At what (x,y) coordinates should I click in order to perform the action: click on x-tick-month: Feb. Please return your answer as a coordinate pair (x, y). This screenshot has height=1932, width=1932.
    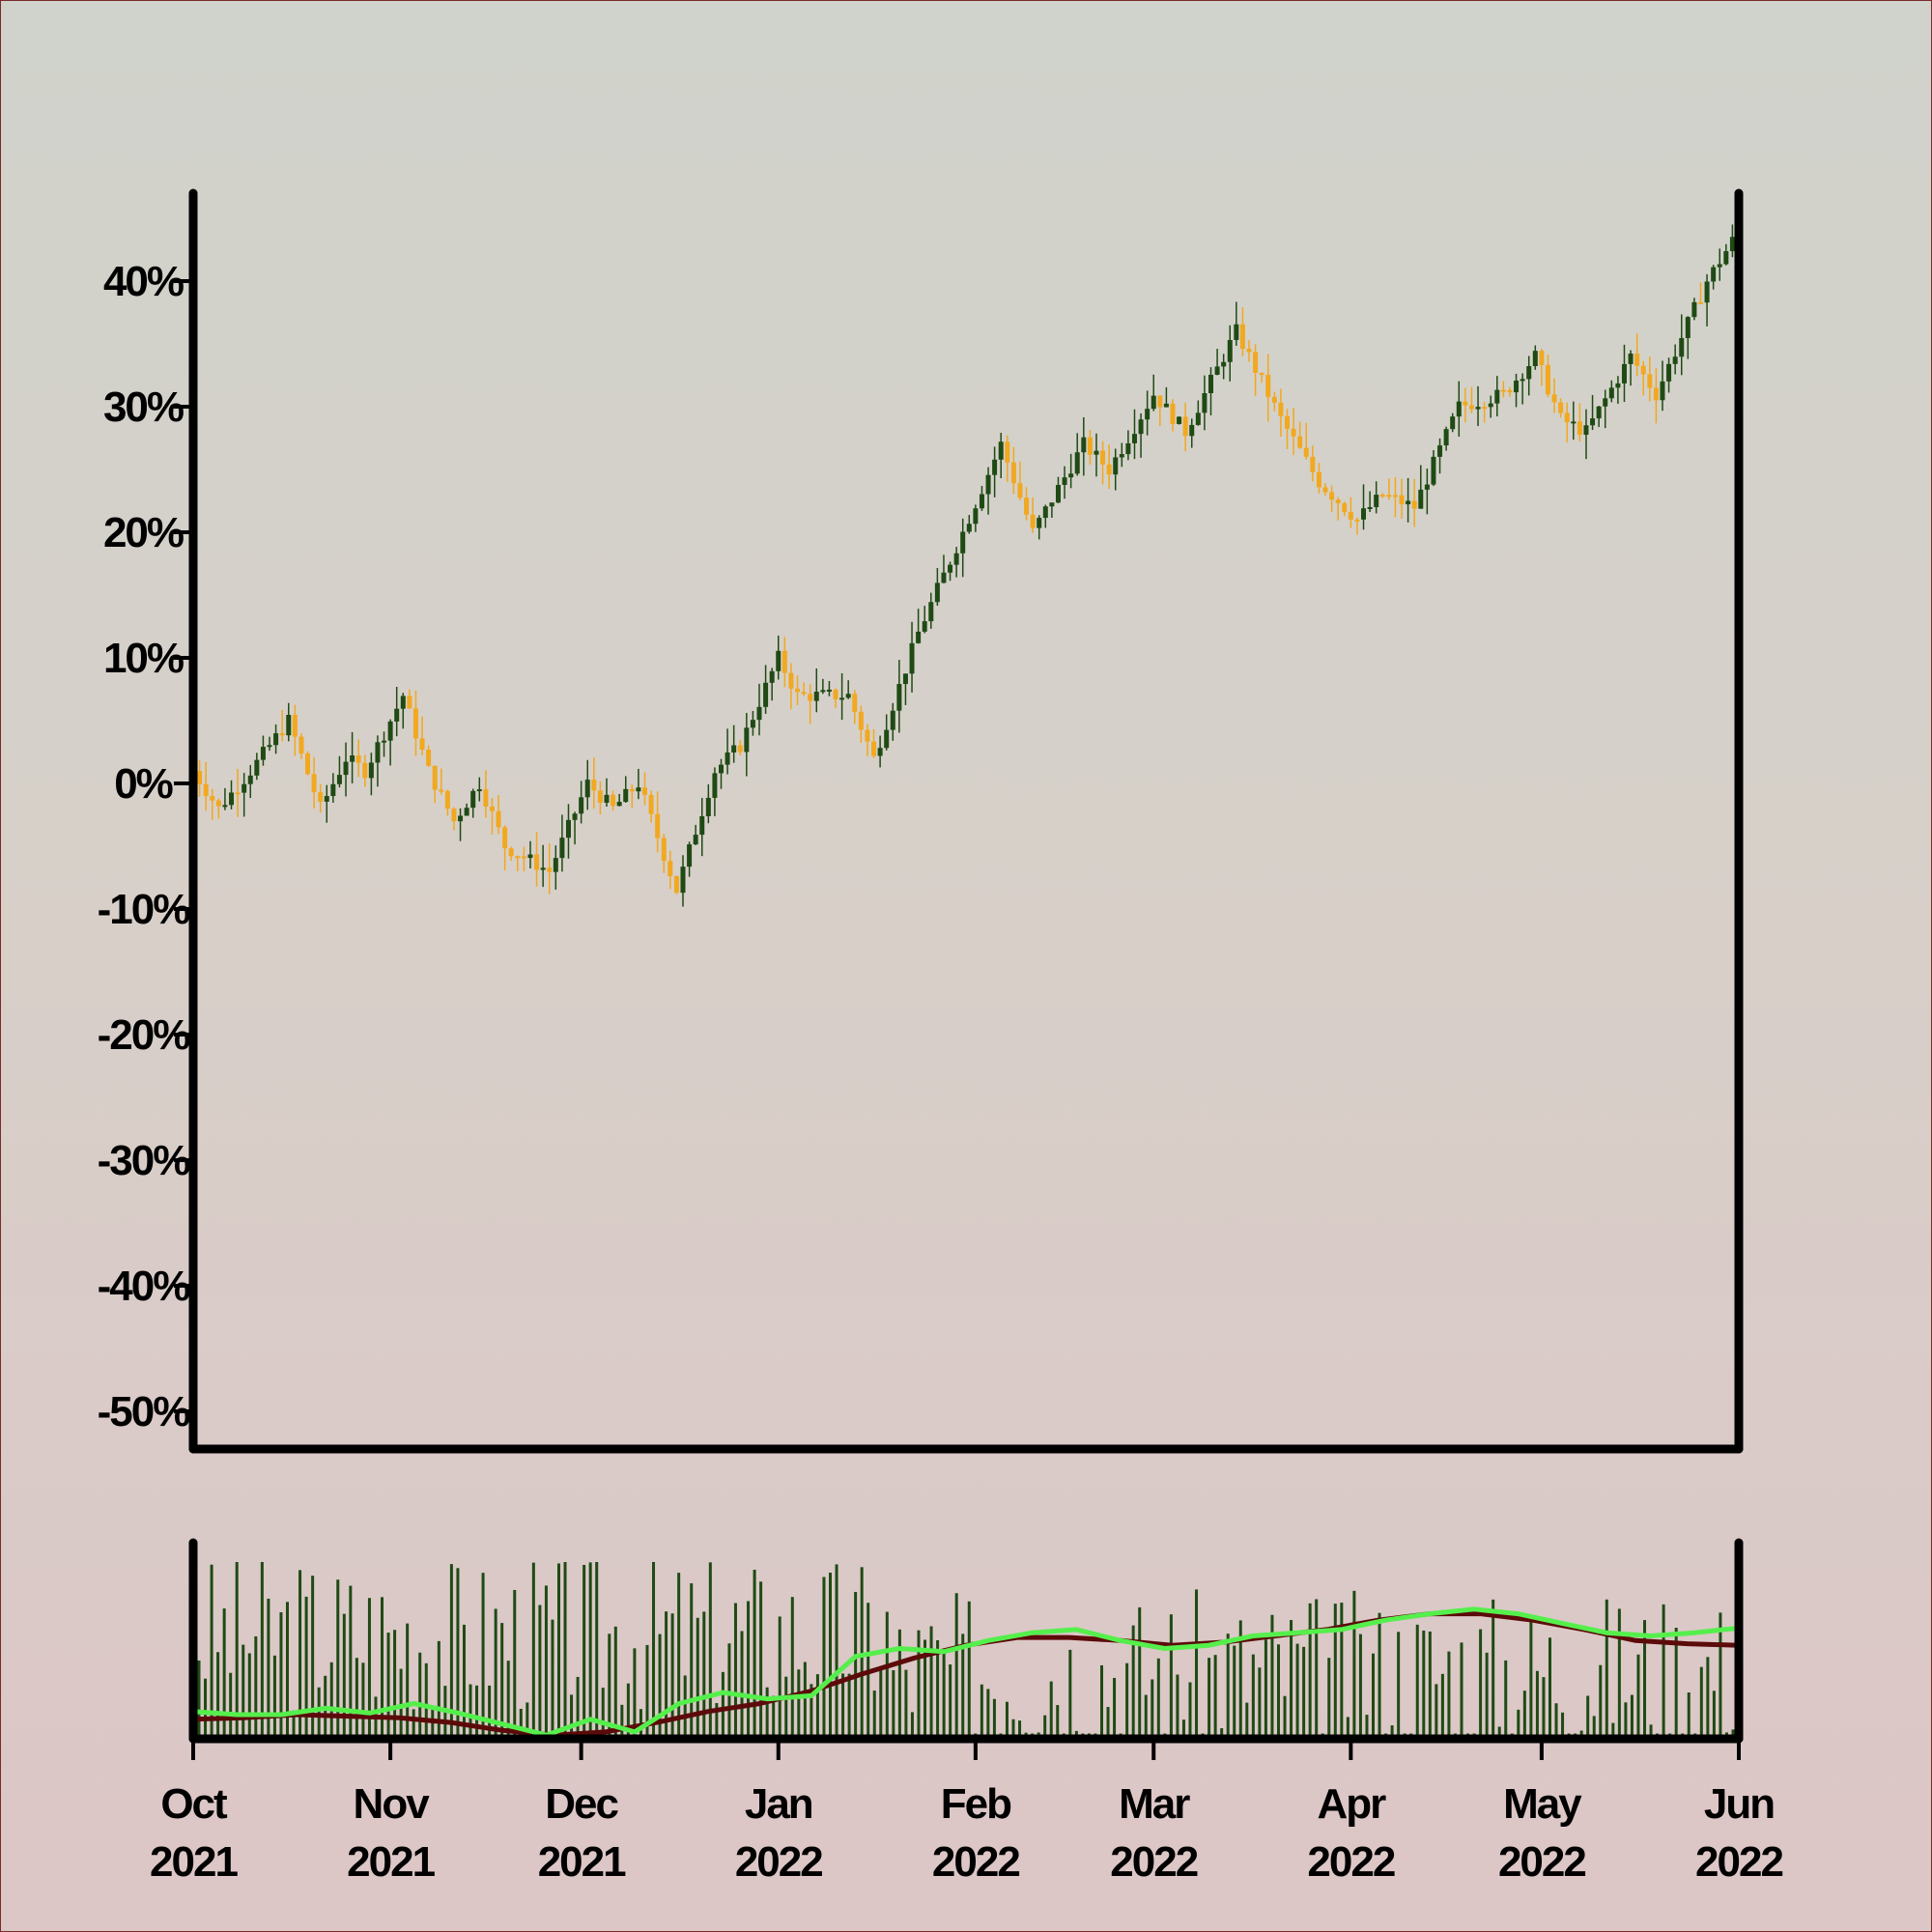
    Looking at the image, I should click on (976, 1804).